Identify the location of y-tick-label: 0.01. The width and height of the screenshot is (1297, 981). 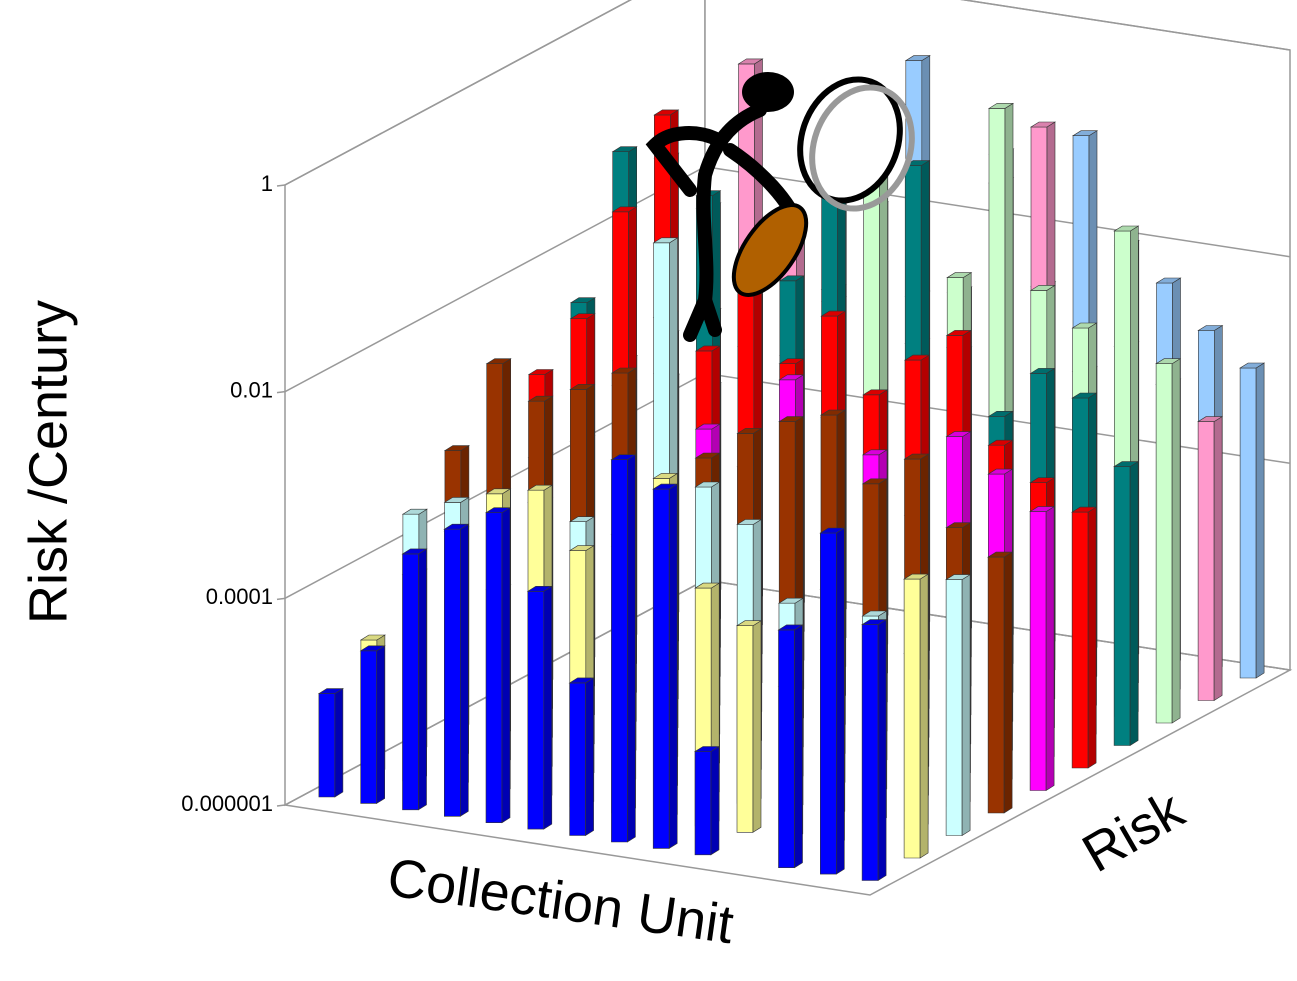
(251, 389).